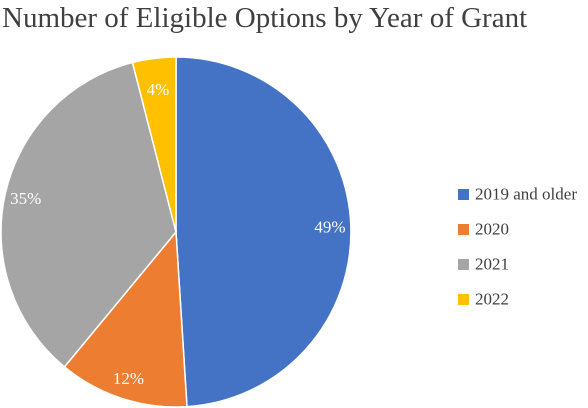 The width and height of the screenshot is (588, 408). Describe the element at coordinates (128, 378) in the screenshot. I see `slice-label-2: 12%` at that location.